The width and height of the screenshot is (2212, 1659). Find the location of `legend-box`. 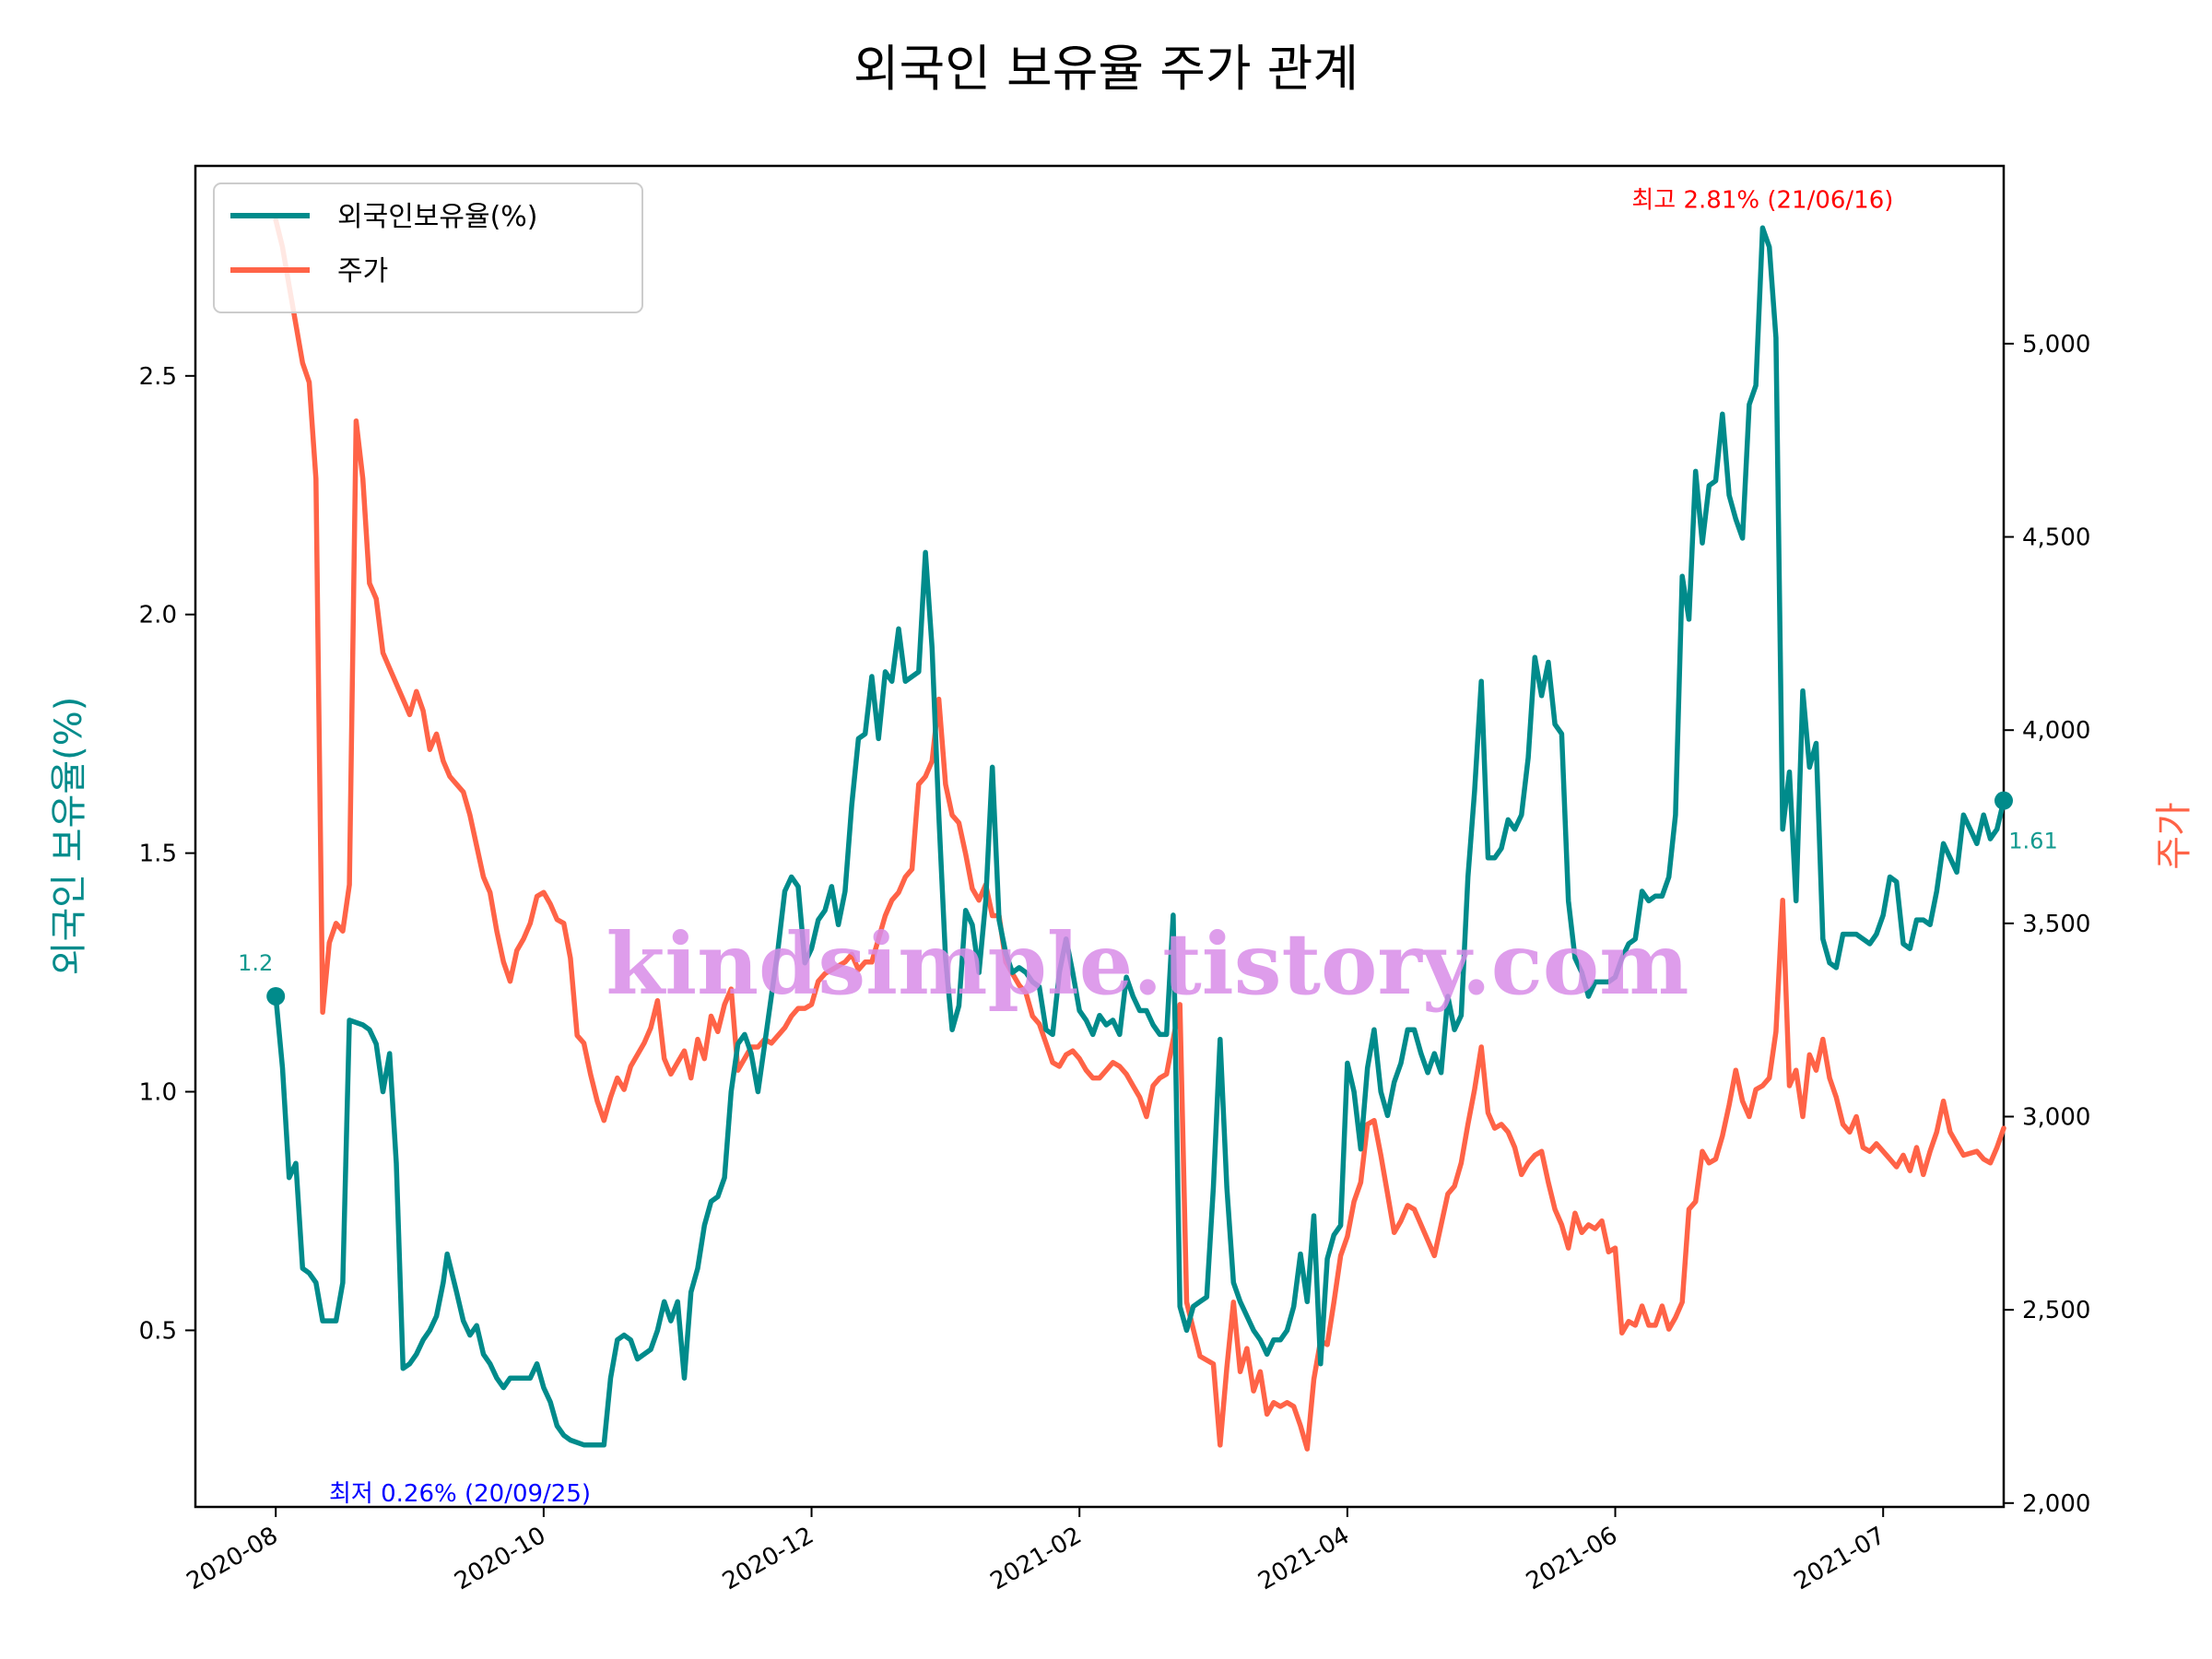

legend-box is located at coordinates (428, 247).